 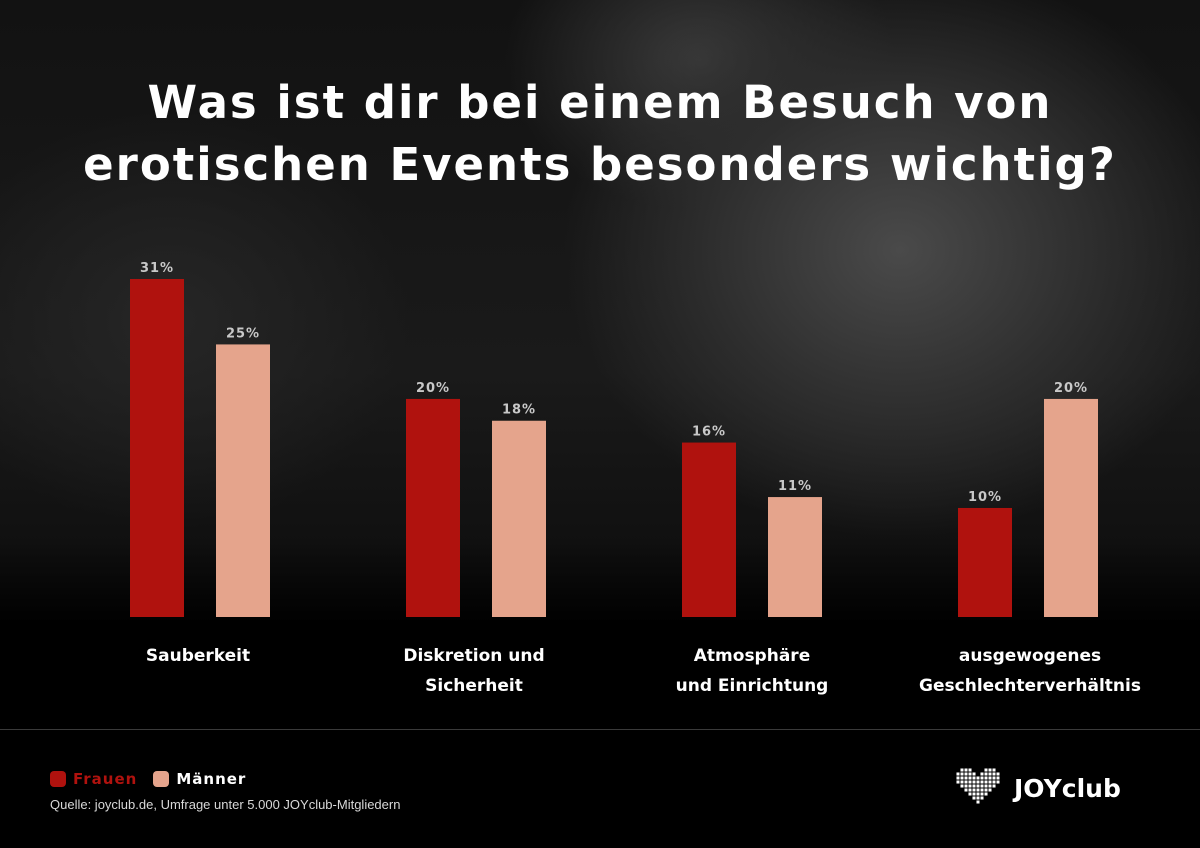 What do you see at coordinates (157, 268) in the screenshot?
I see `value-label-frauen-1: 31%` at bounding box center [157, 268].